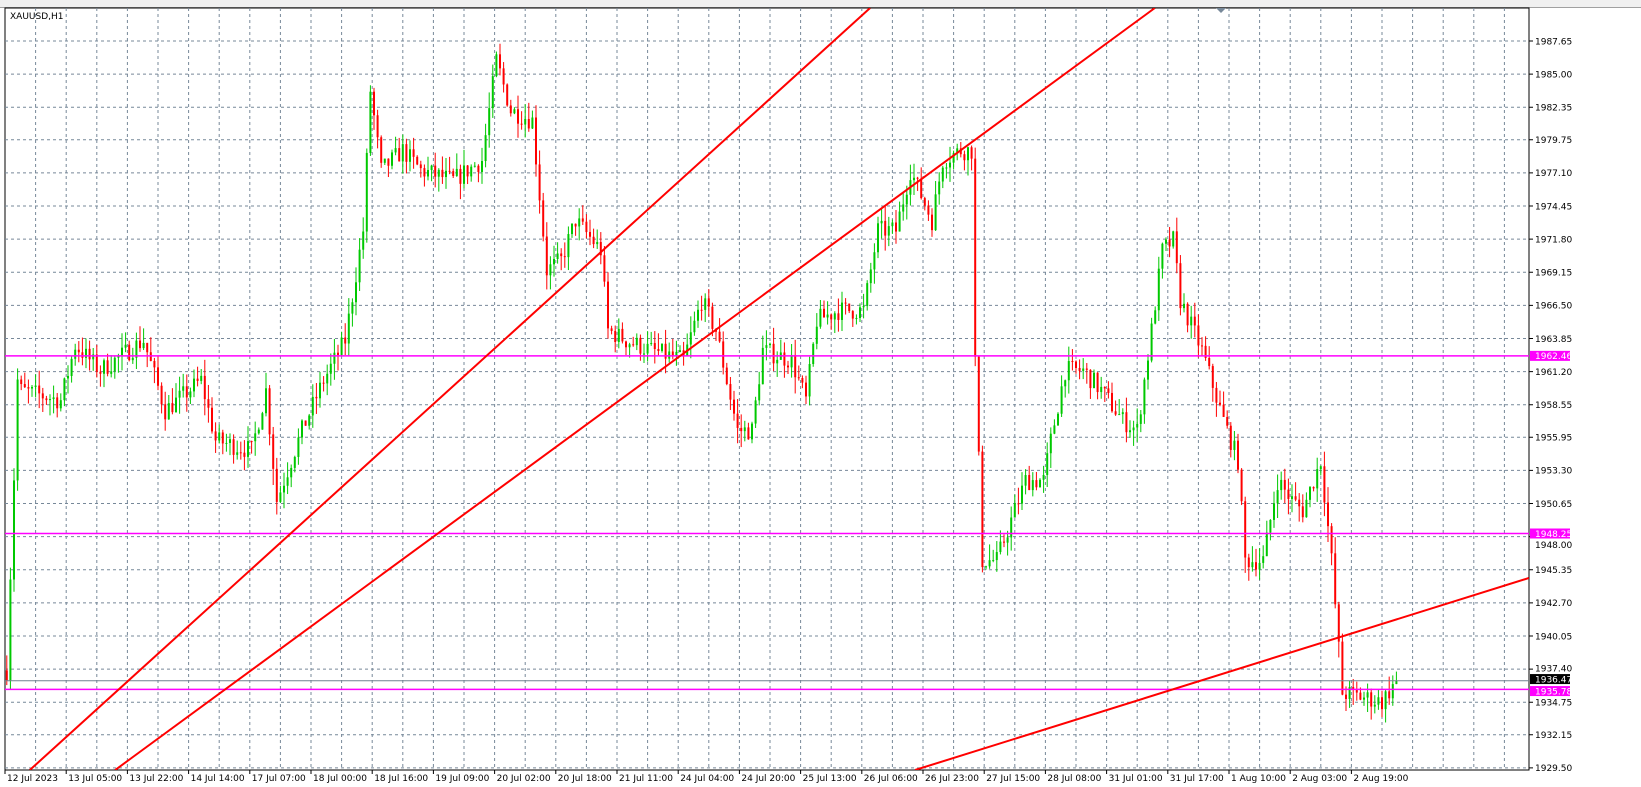 The image size is (1641, 787). I want to click on chart-shift-marker-icon, so click(1221, 10).